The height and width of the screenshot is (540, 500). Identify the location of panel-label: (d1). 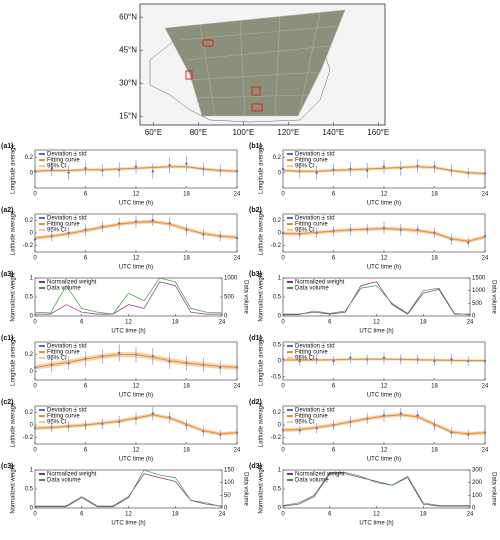
(255, 338).